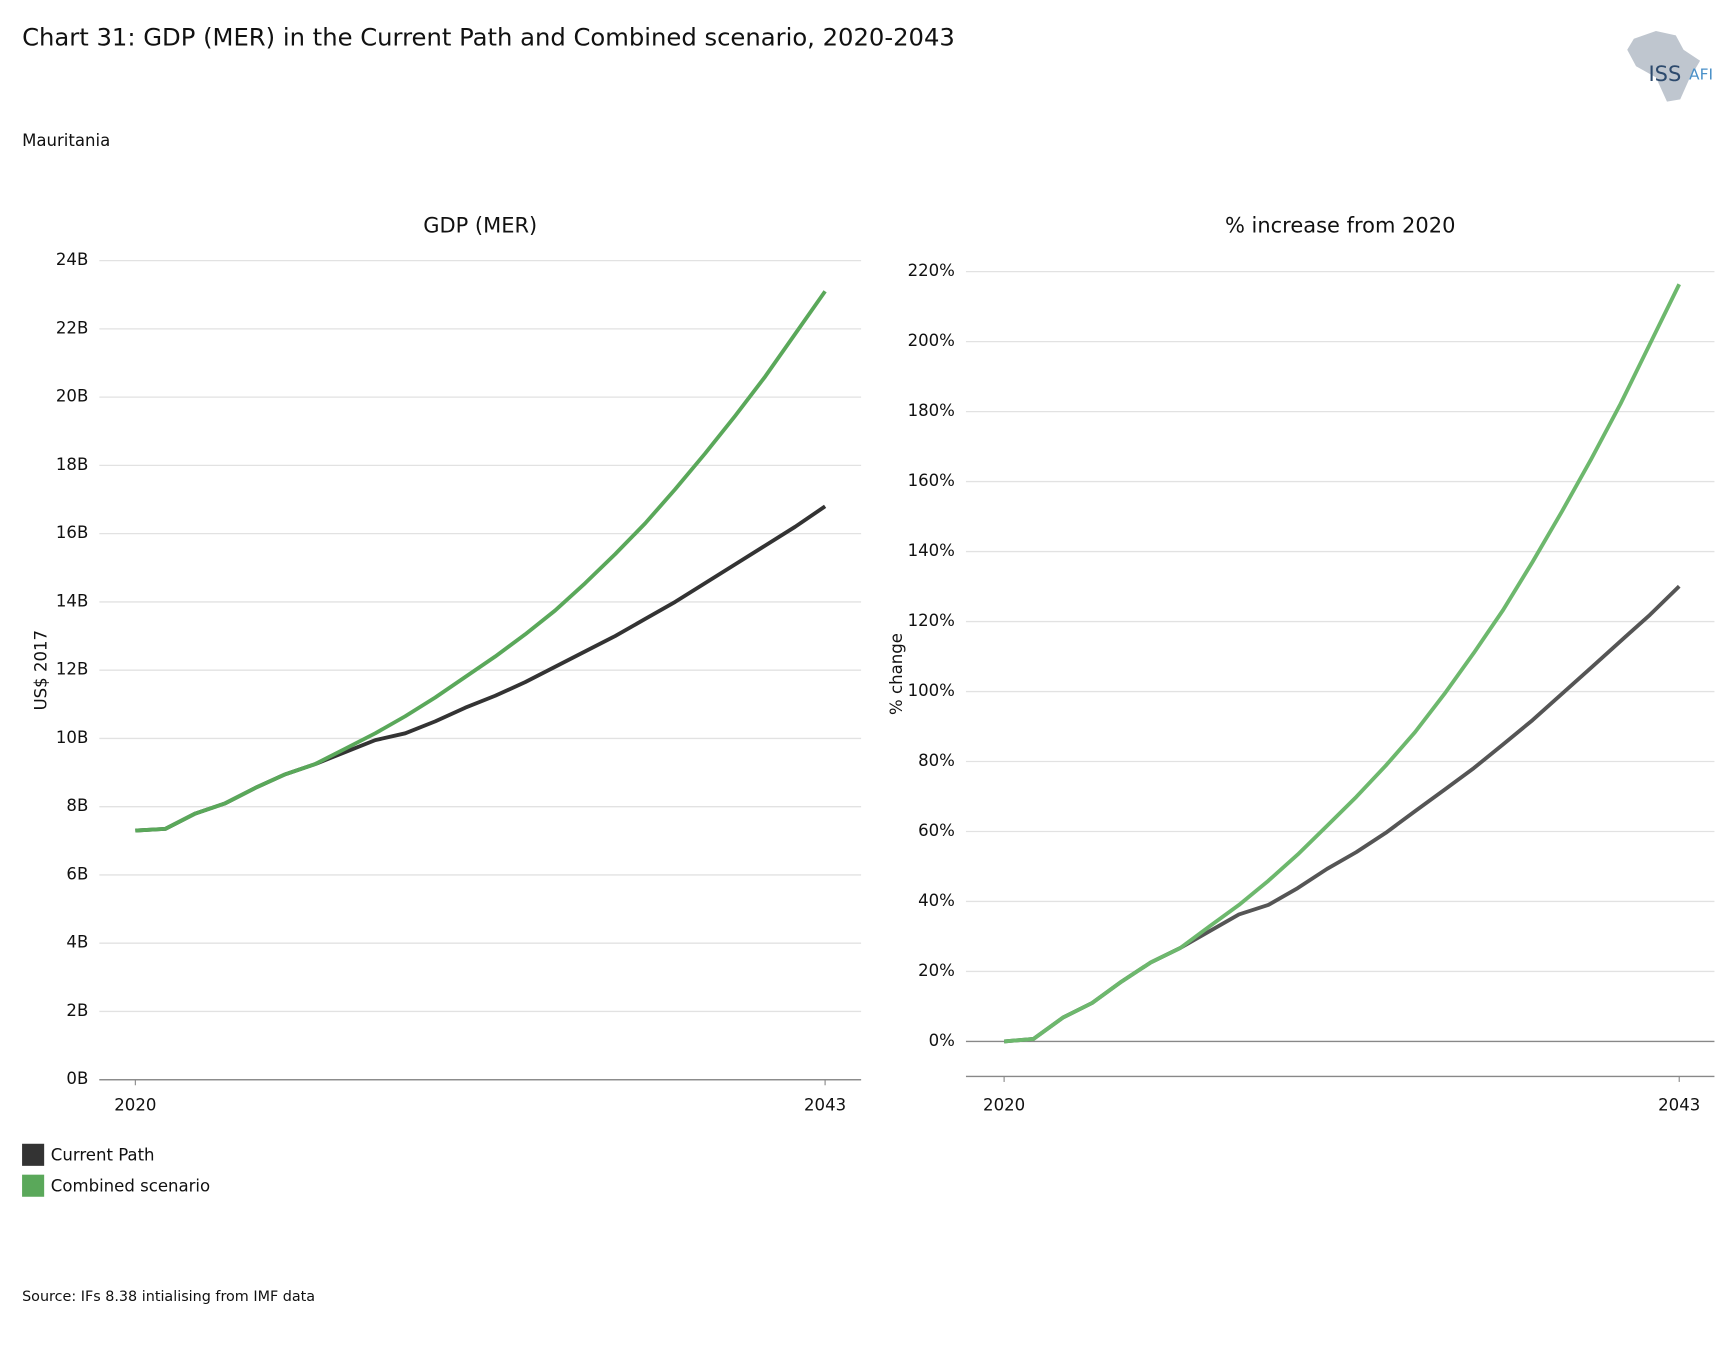  I want to click on subtitle: Mauritania, so click(66, 140).